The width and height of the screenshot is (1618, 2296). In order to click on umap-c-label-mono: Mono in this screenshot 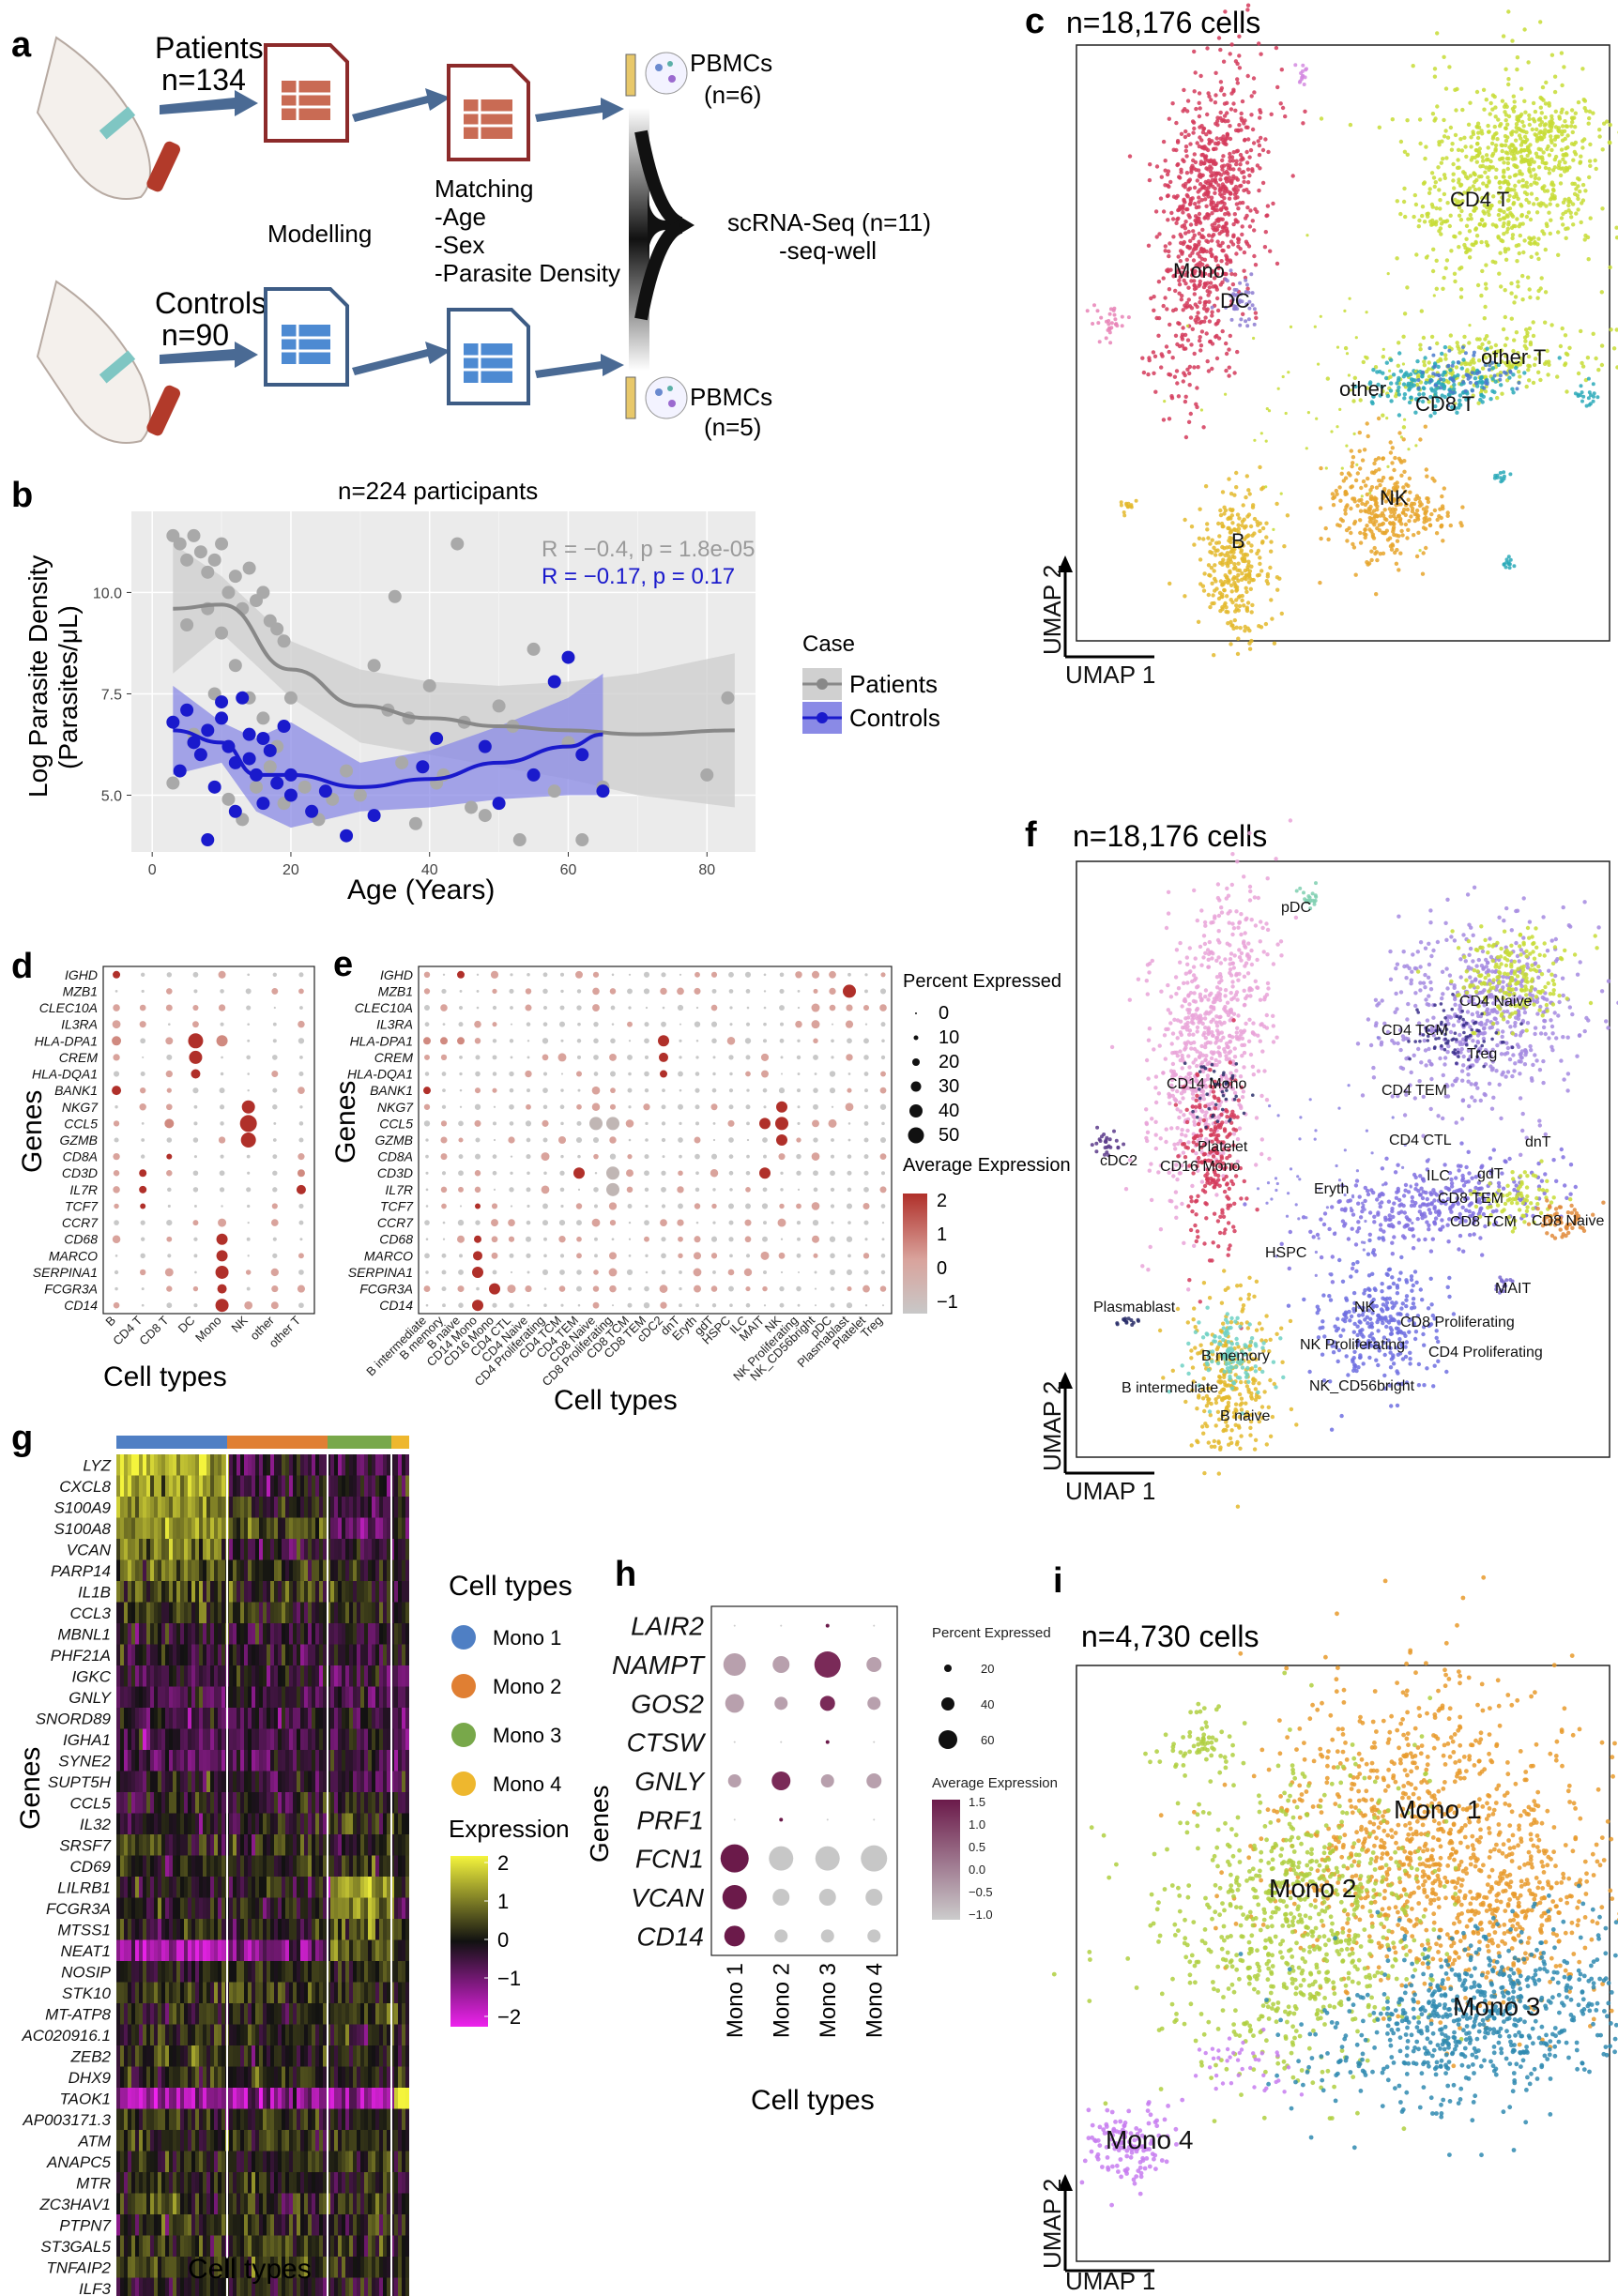, I will do `click(1199, 270)`.